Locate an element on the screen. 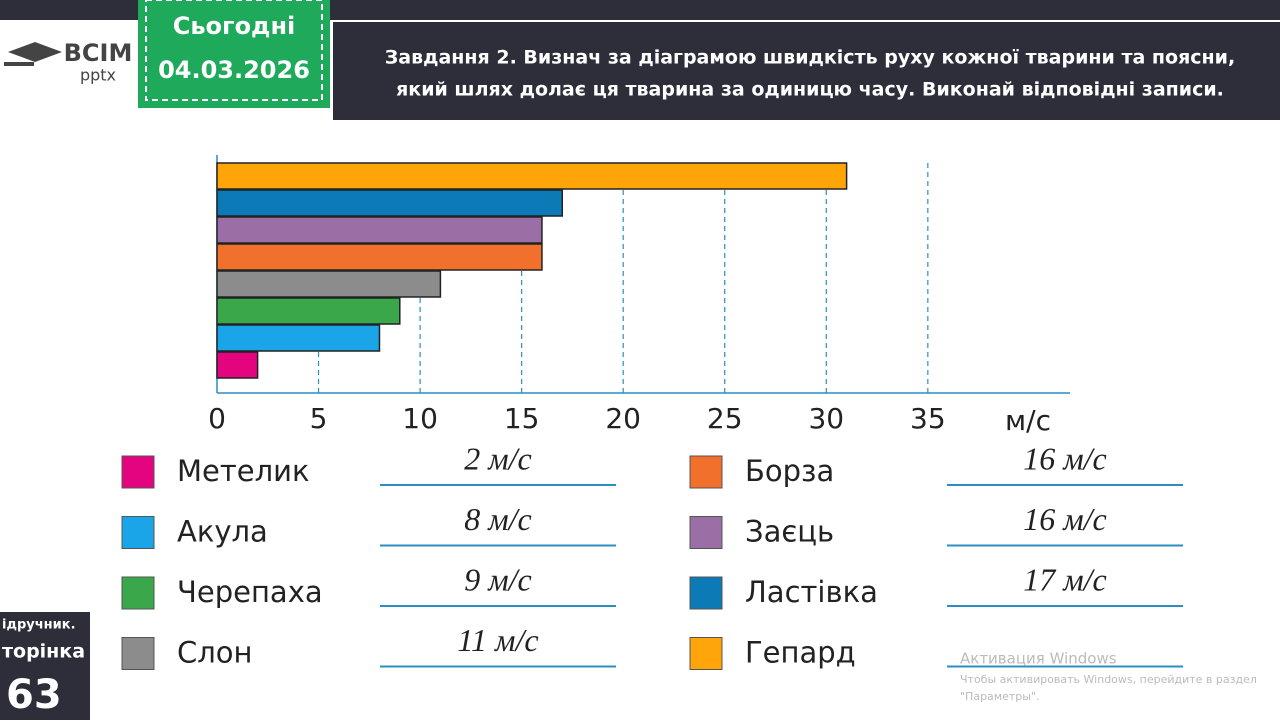 This screenshot has height=724, width=1280. x-tick-label: 15 is located at coordinates (522, 418).